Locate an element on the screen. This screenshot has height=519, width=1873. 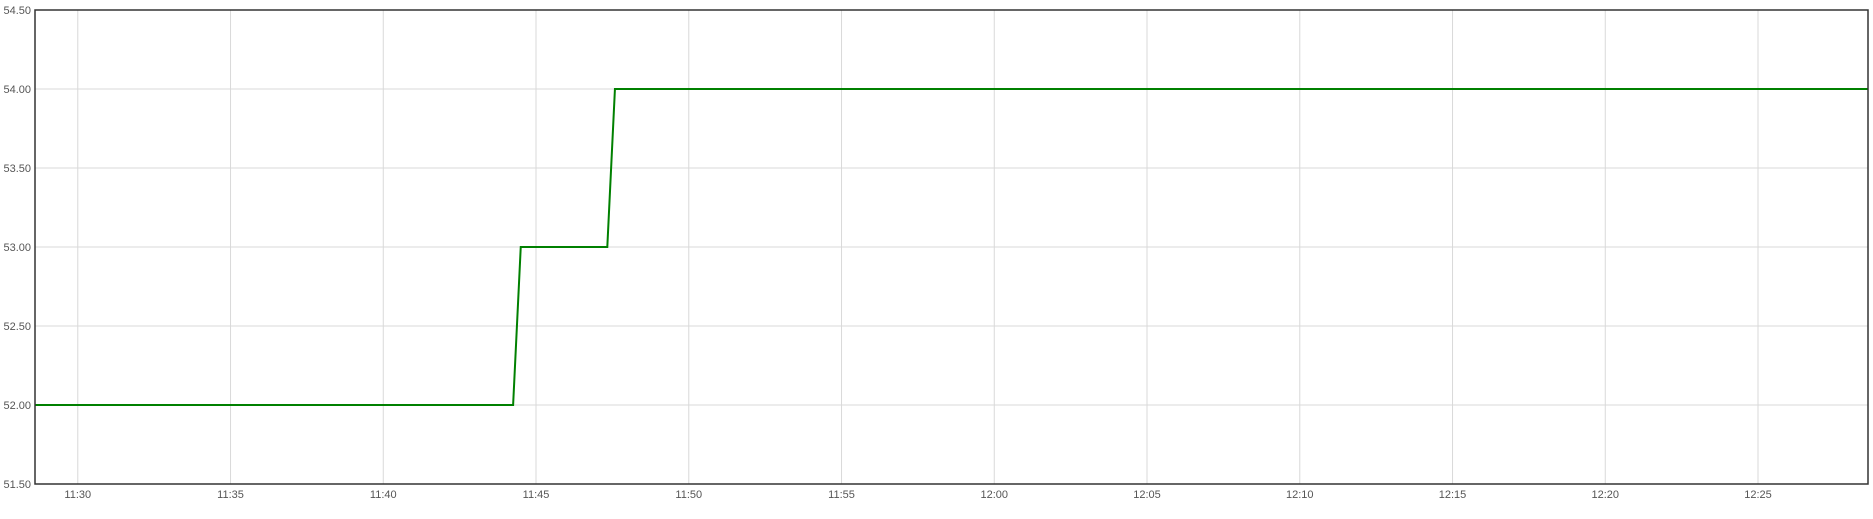
y-tick-label: 51.50 is located at coordinates (17, 485).